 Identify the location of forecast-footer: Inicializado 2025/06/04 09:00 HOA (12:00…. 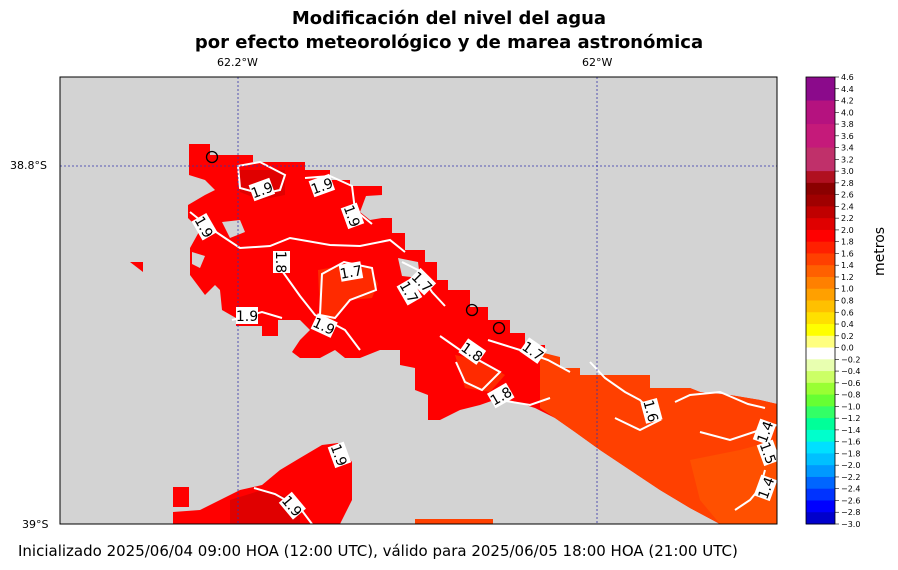
(378, 551).